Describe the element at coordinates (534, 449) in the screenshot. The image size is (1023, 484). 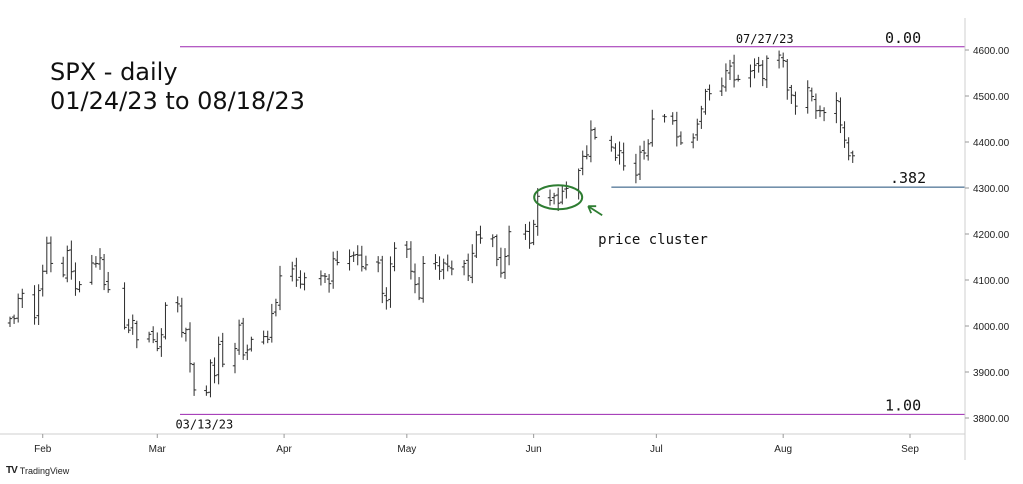
I see `x-tick-label: Jun` at that location.